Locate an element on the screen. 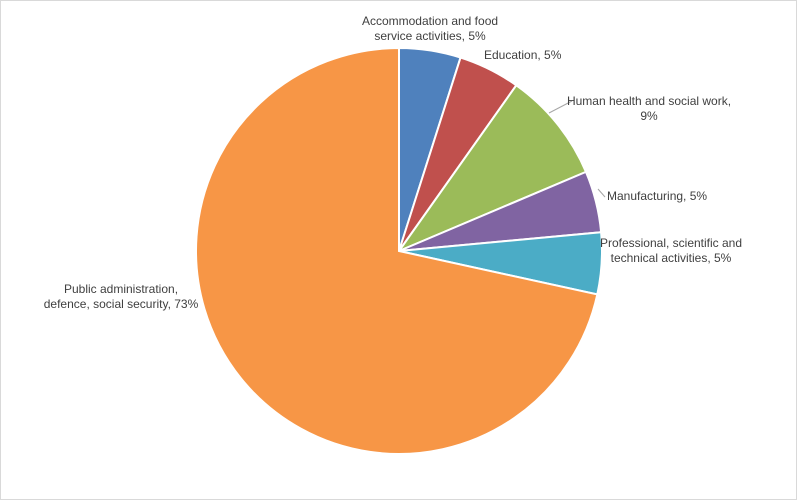 This screenshot has height=501, width=797. data-label: Manufacturing, 5% is located at coordinates (657, 196).